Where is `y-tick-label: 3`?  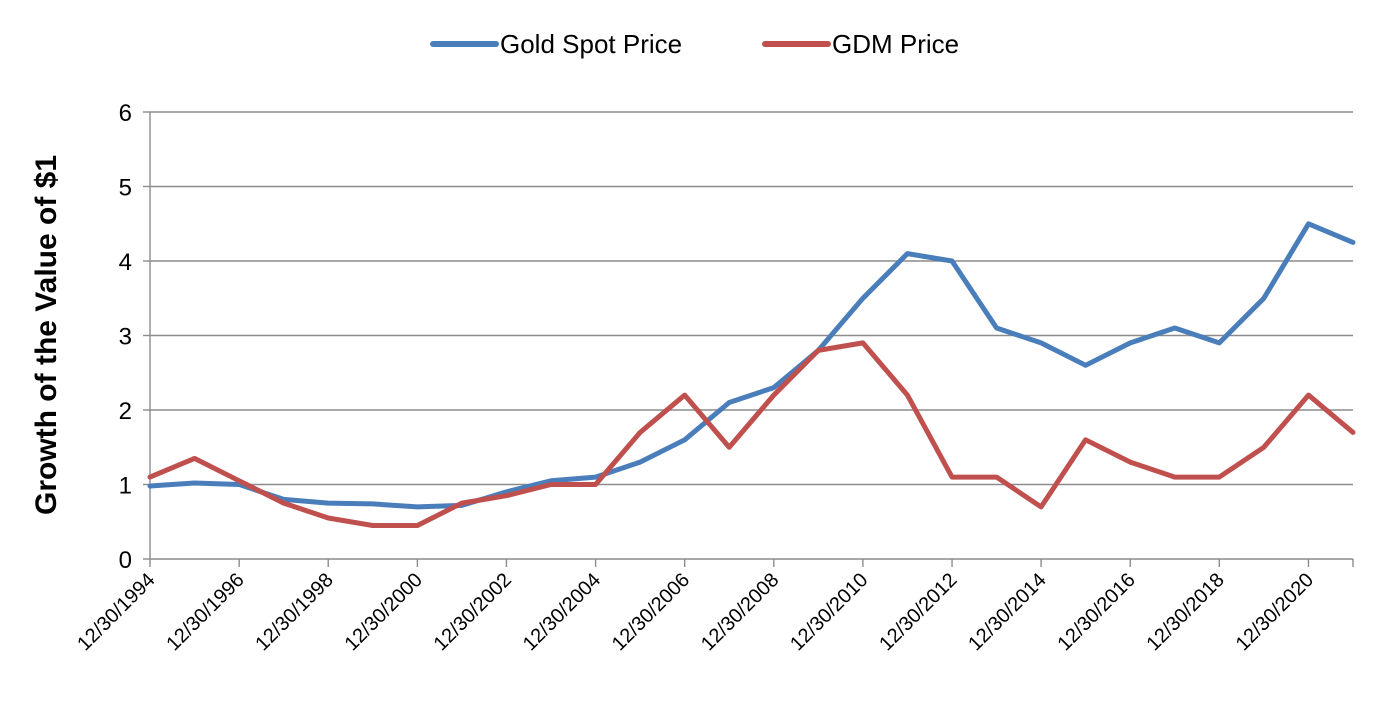
y-tick-label: 3 is located at coordinates (125, 337).